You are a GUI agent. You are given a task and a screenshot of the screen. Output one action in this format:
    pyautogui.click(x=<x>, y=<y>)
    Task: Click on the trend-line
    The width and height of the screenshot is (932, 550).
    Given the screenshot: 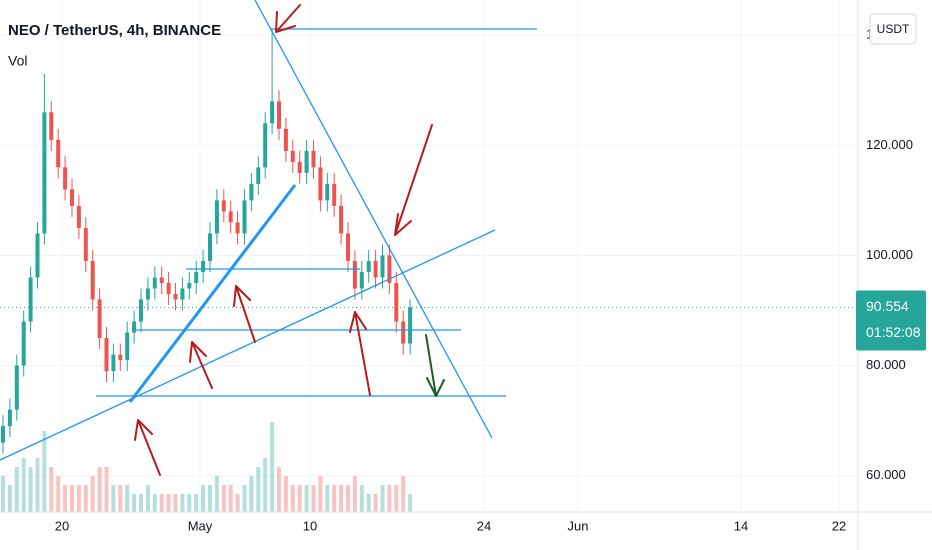 What is the action you would take?
    pyautogui.click(x=212, y=293)
    